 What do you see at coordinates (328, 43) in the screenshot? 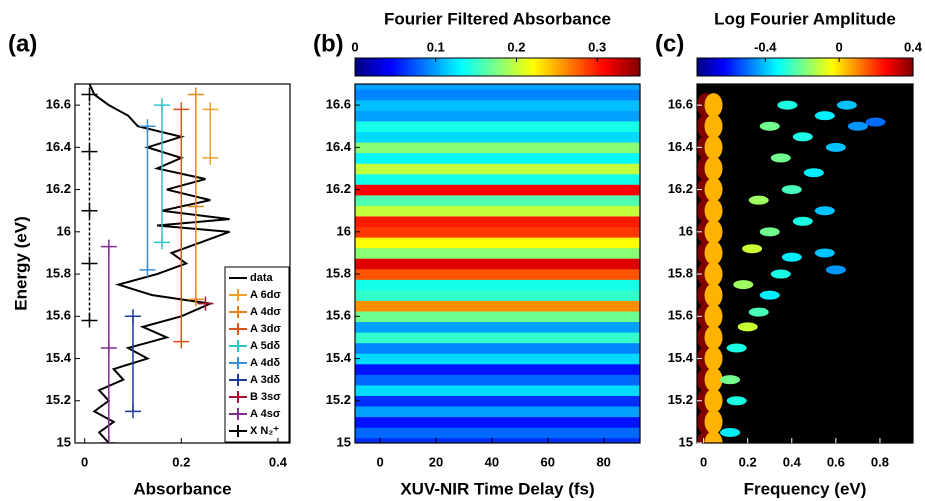
I see `panel-label: (b)` at bounding box center [328, 43].